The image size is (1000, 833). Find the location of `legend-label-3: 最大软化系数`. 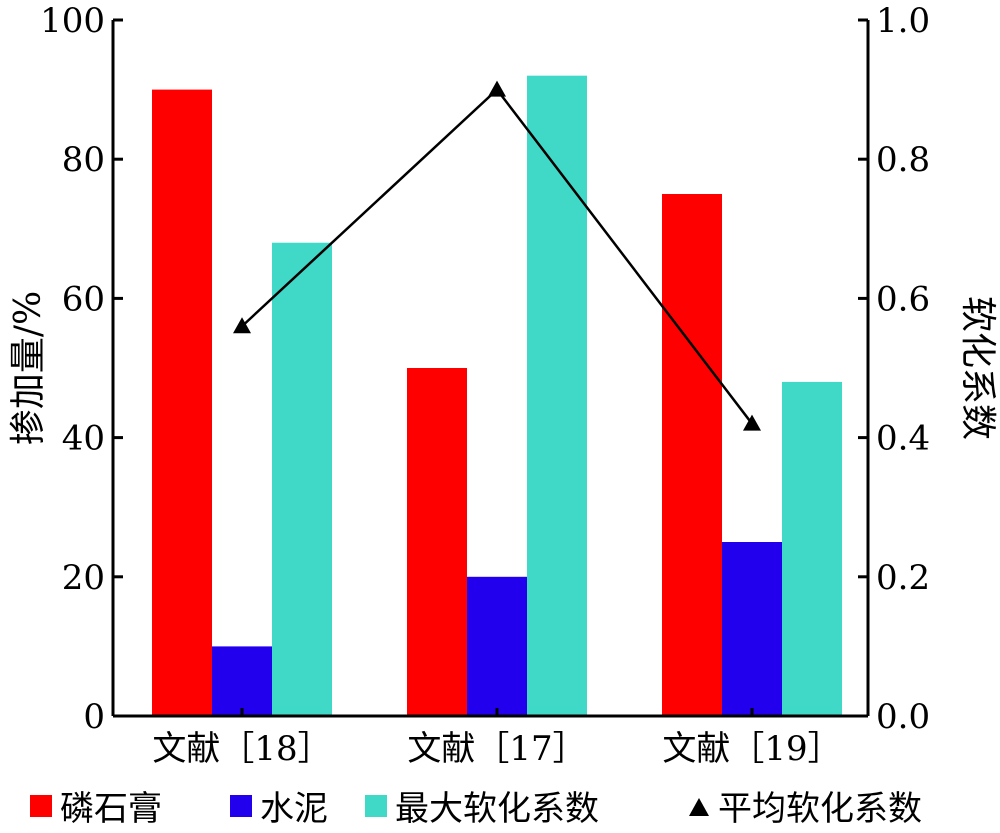

legend-label-3: 最大软化系数 is located at coordinates (497, 809).